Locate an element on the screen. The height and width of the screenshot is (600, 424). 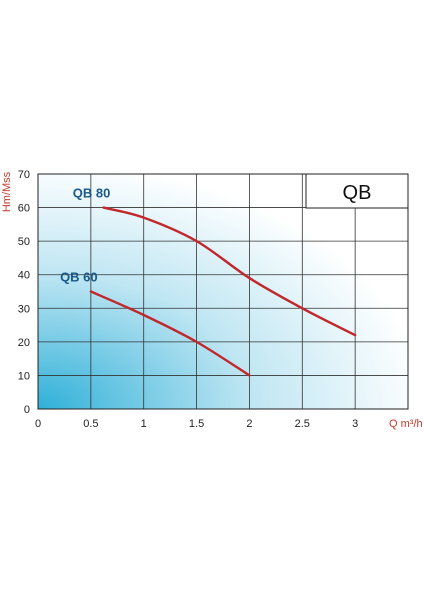
y-tick-label: 20 is located at coordinates (24, 343).